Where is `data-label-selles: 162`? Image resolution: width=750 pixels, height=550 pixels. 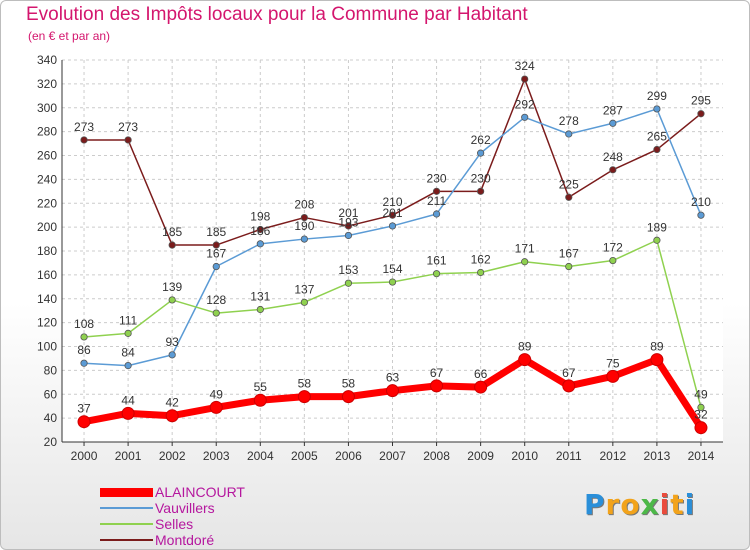
data-label-selles: 162 is located at coordinates (481, 259).